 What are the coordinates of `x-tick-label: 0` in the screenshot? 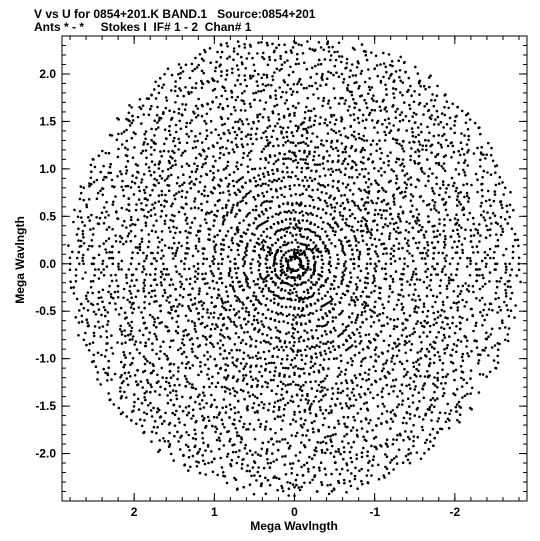 It's located at (294, 512).